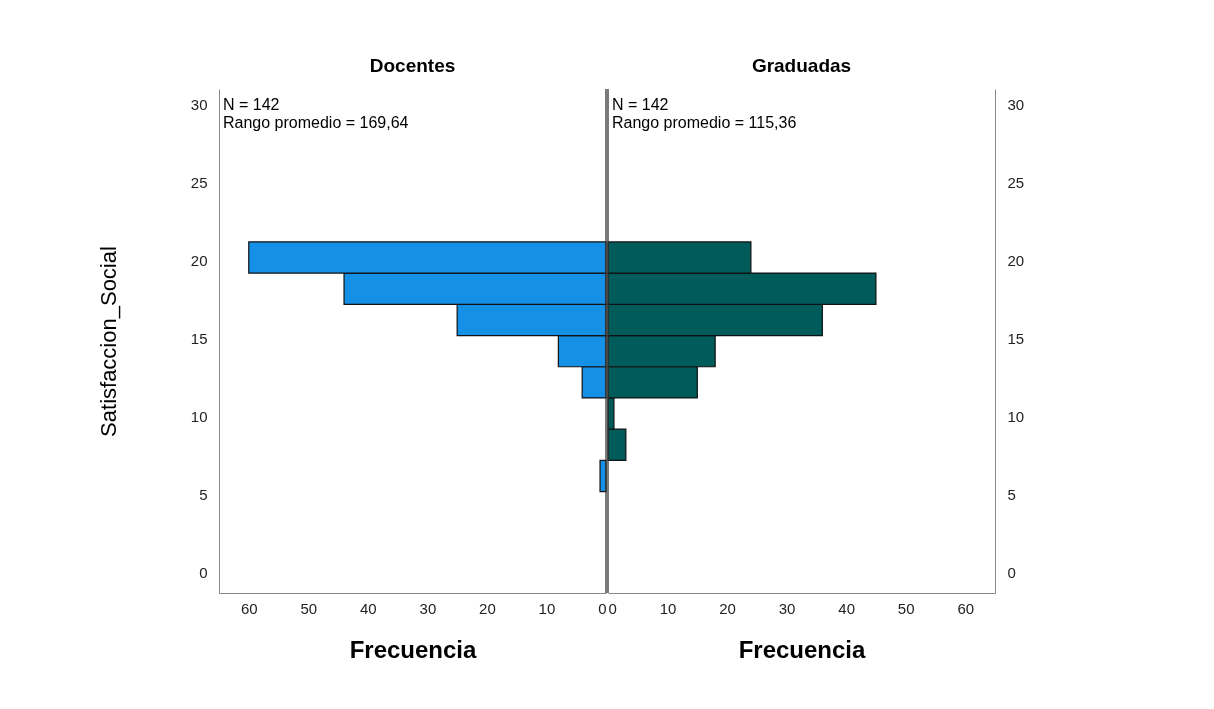 The height and width of the screenshot is (709, 1214). I want to click on annotation: Rango promedio = 115,36, so click(704, 122).